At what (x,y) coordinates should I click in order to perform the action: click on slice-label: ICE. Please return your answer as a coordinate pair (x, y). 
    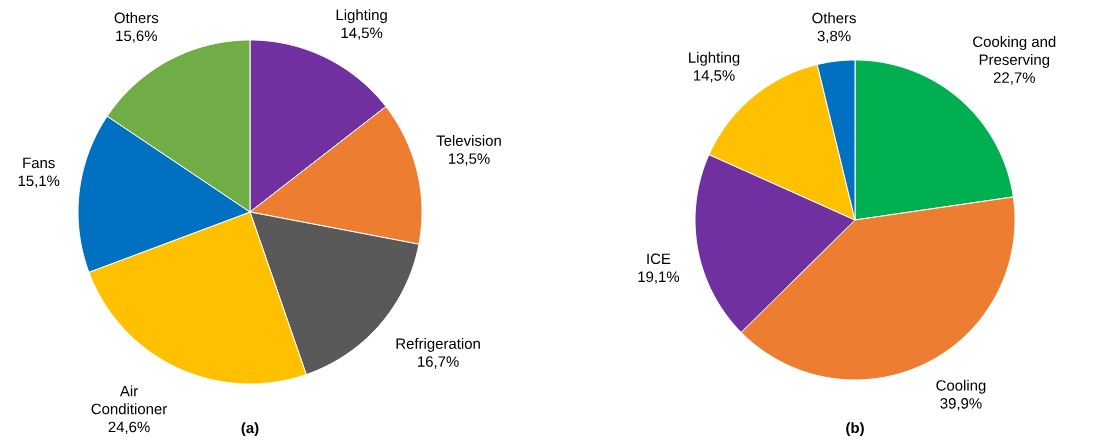
    Looking at the image, I should click on (659, 259).